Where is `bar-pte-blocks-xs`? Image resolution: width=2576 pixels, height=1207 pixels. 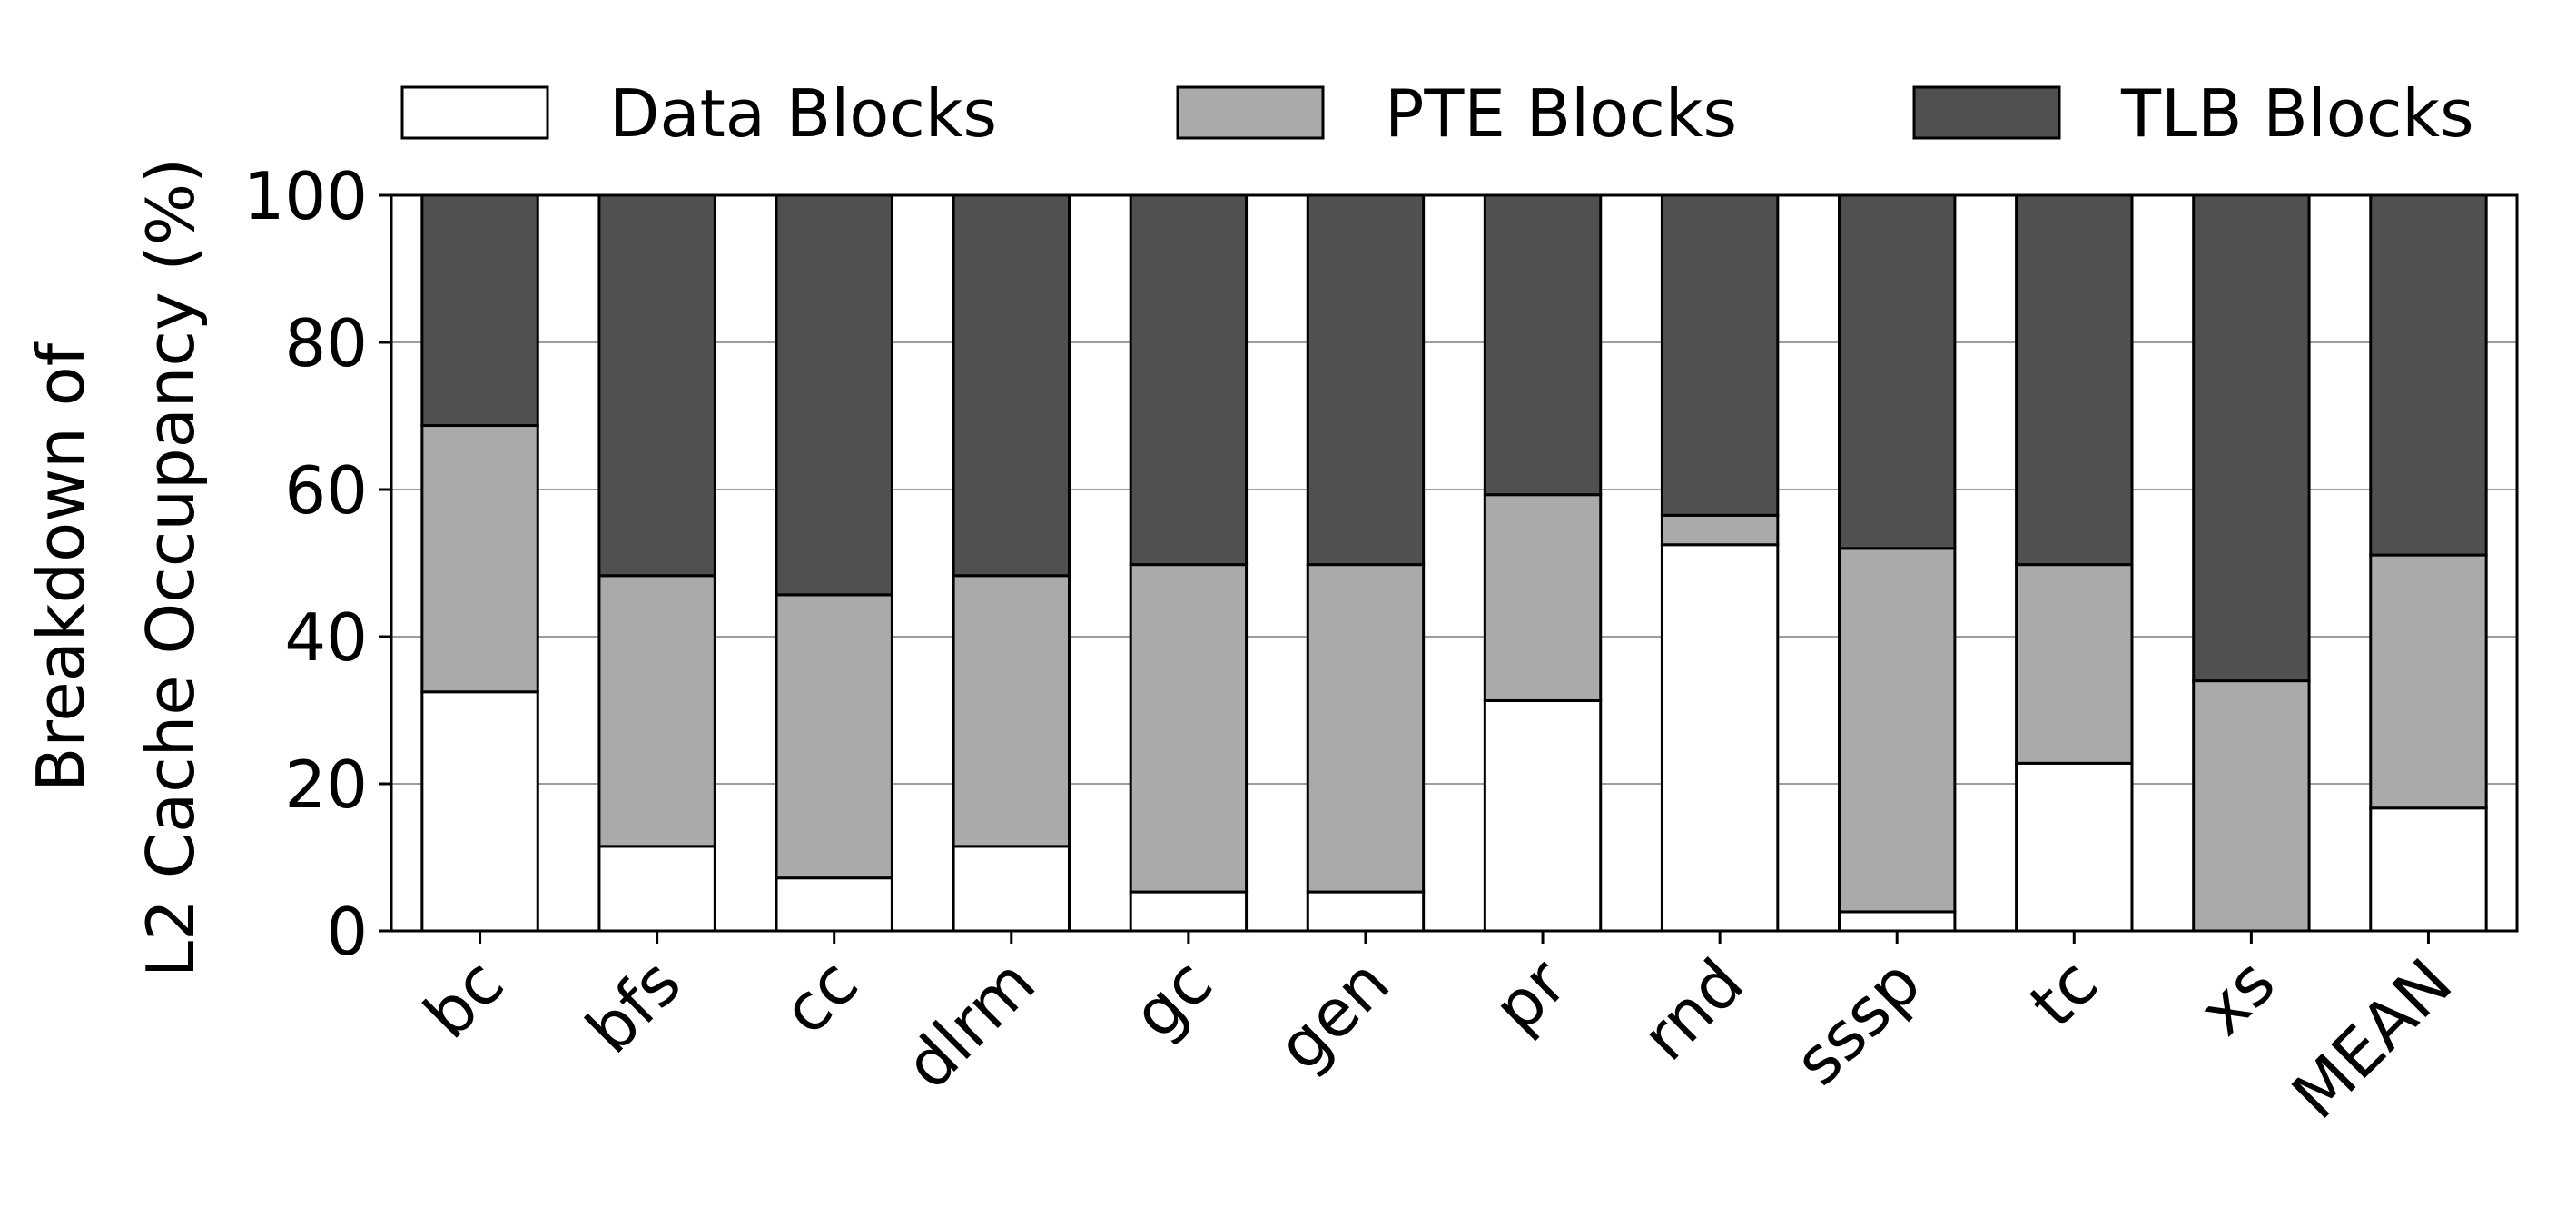
bar-pte-blocks-xs is located at coordinates (2251, 806).